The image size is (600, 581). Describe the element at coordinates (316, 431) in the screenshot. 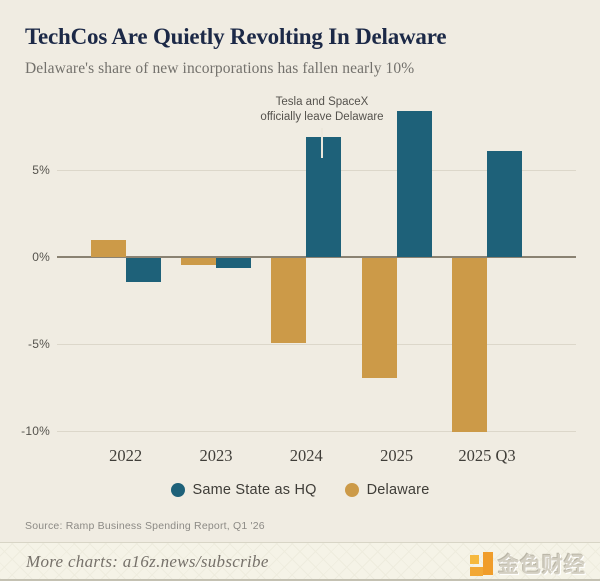

I see `gridline--10` at that location.